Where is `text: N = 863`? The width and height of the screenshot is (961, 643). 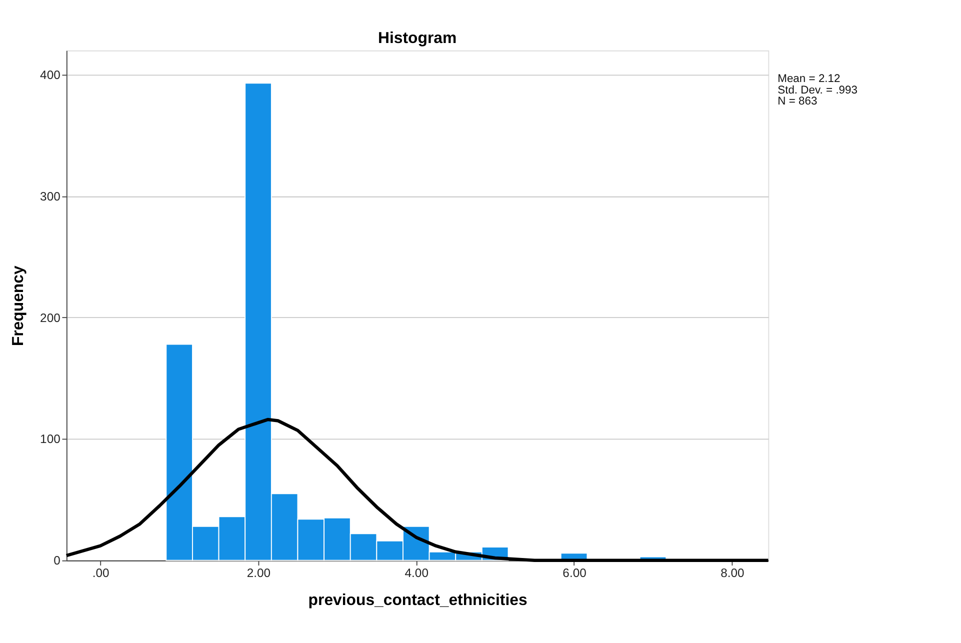
text: N = 863 is located at coordinates (798, 102).